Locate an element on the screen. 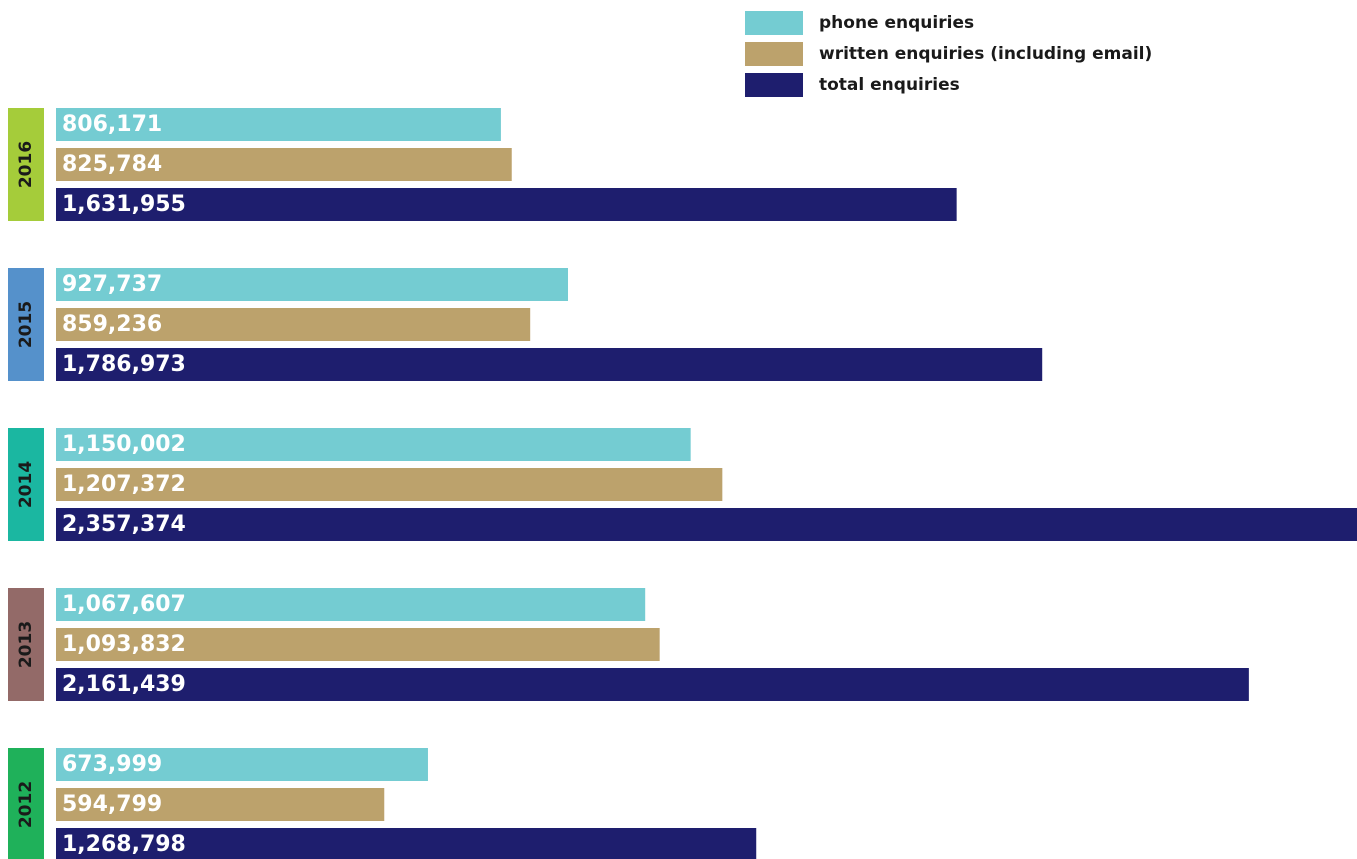 This screenshot has height=859, width=1357. year-tab-2016 is located at coordinates (26, 164).